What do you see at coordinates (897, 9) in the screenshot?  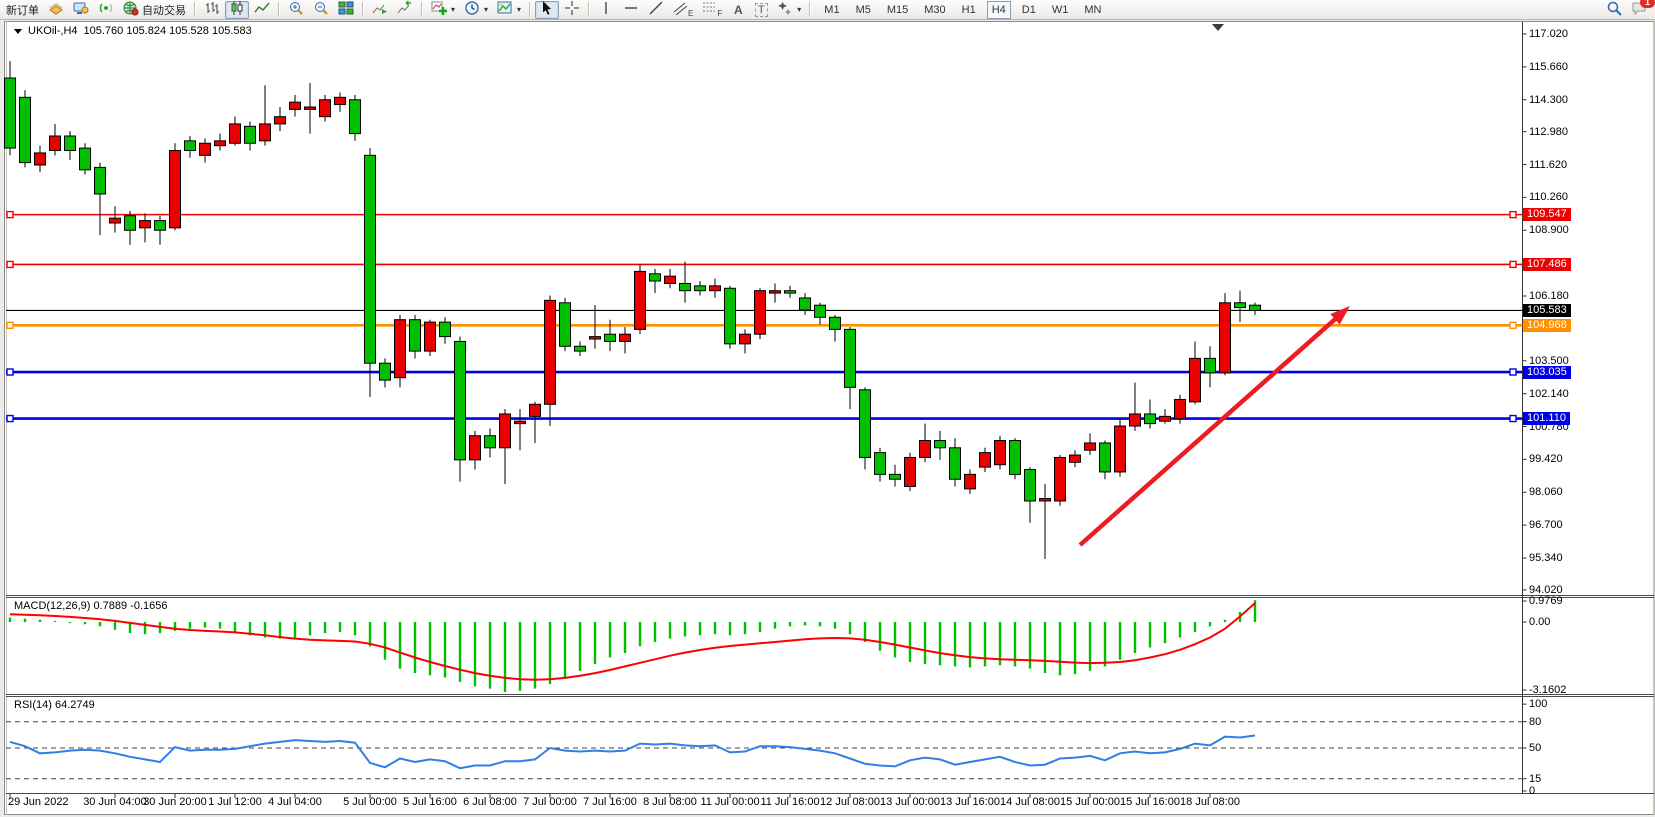 I see `timeframe-button-m15: M15` at bounding box center [897, 9].